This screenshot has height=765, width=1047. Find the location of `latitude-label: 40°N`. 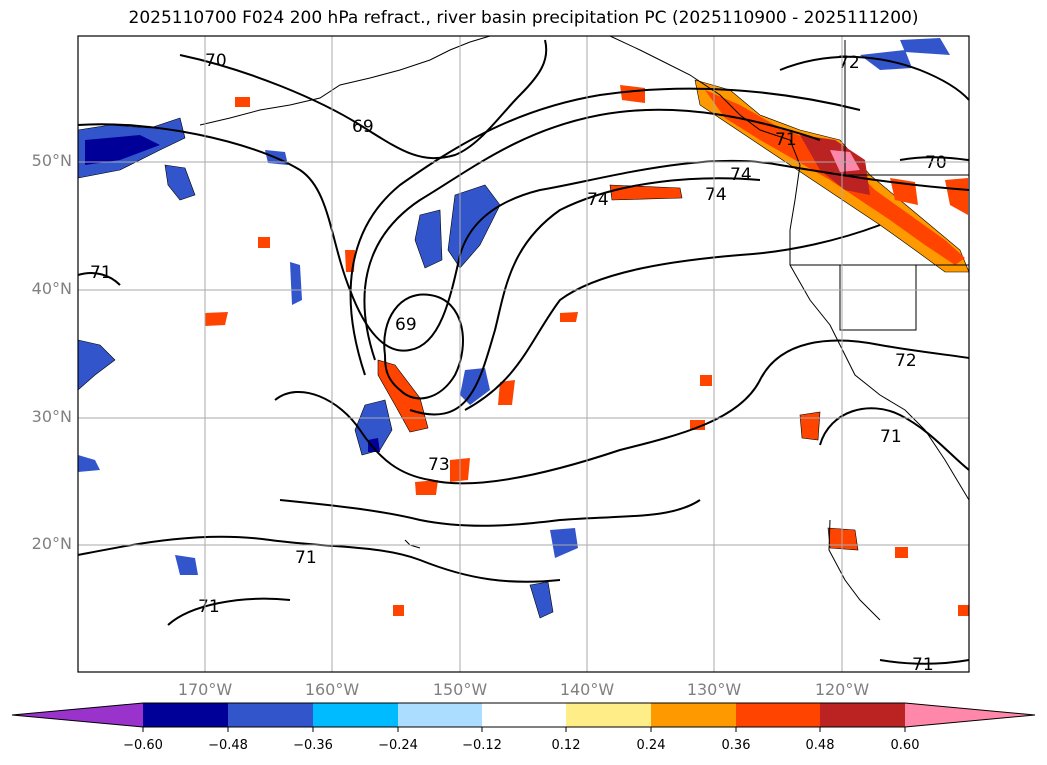

latitude-label: 40°N is located at coordinates (51, 288).